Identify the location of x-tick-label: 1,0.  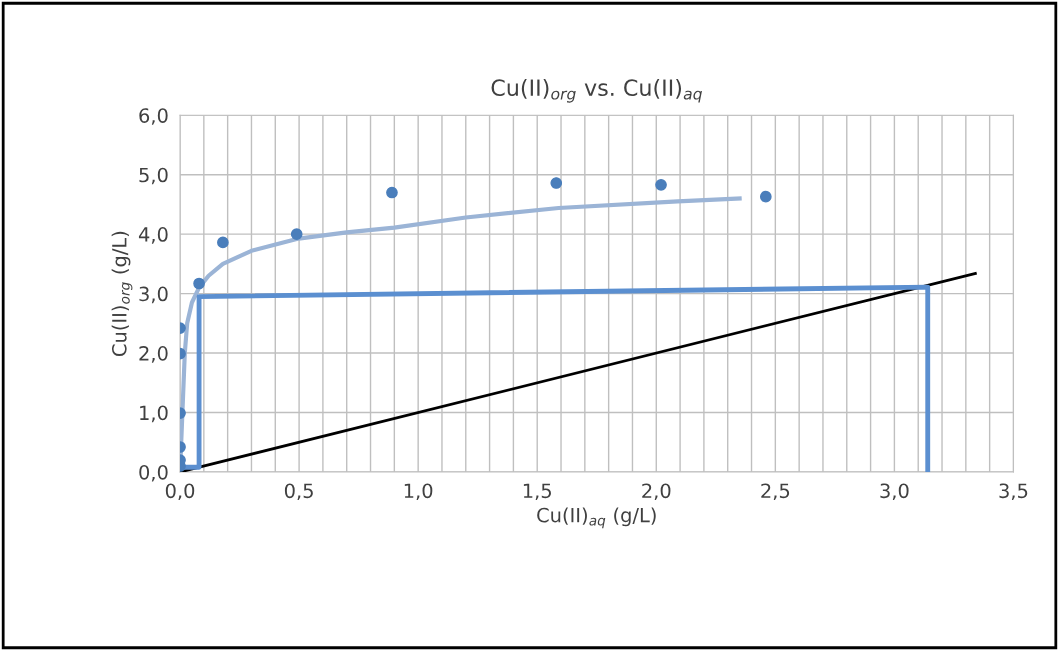
(418, 492).